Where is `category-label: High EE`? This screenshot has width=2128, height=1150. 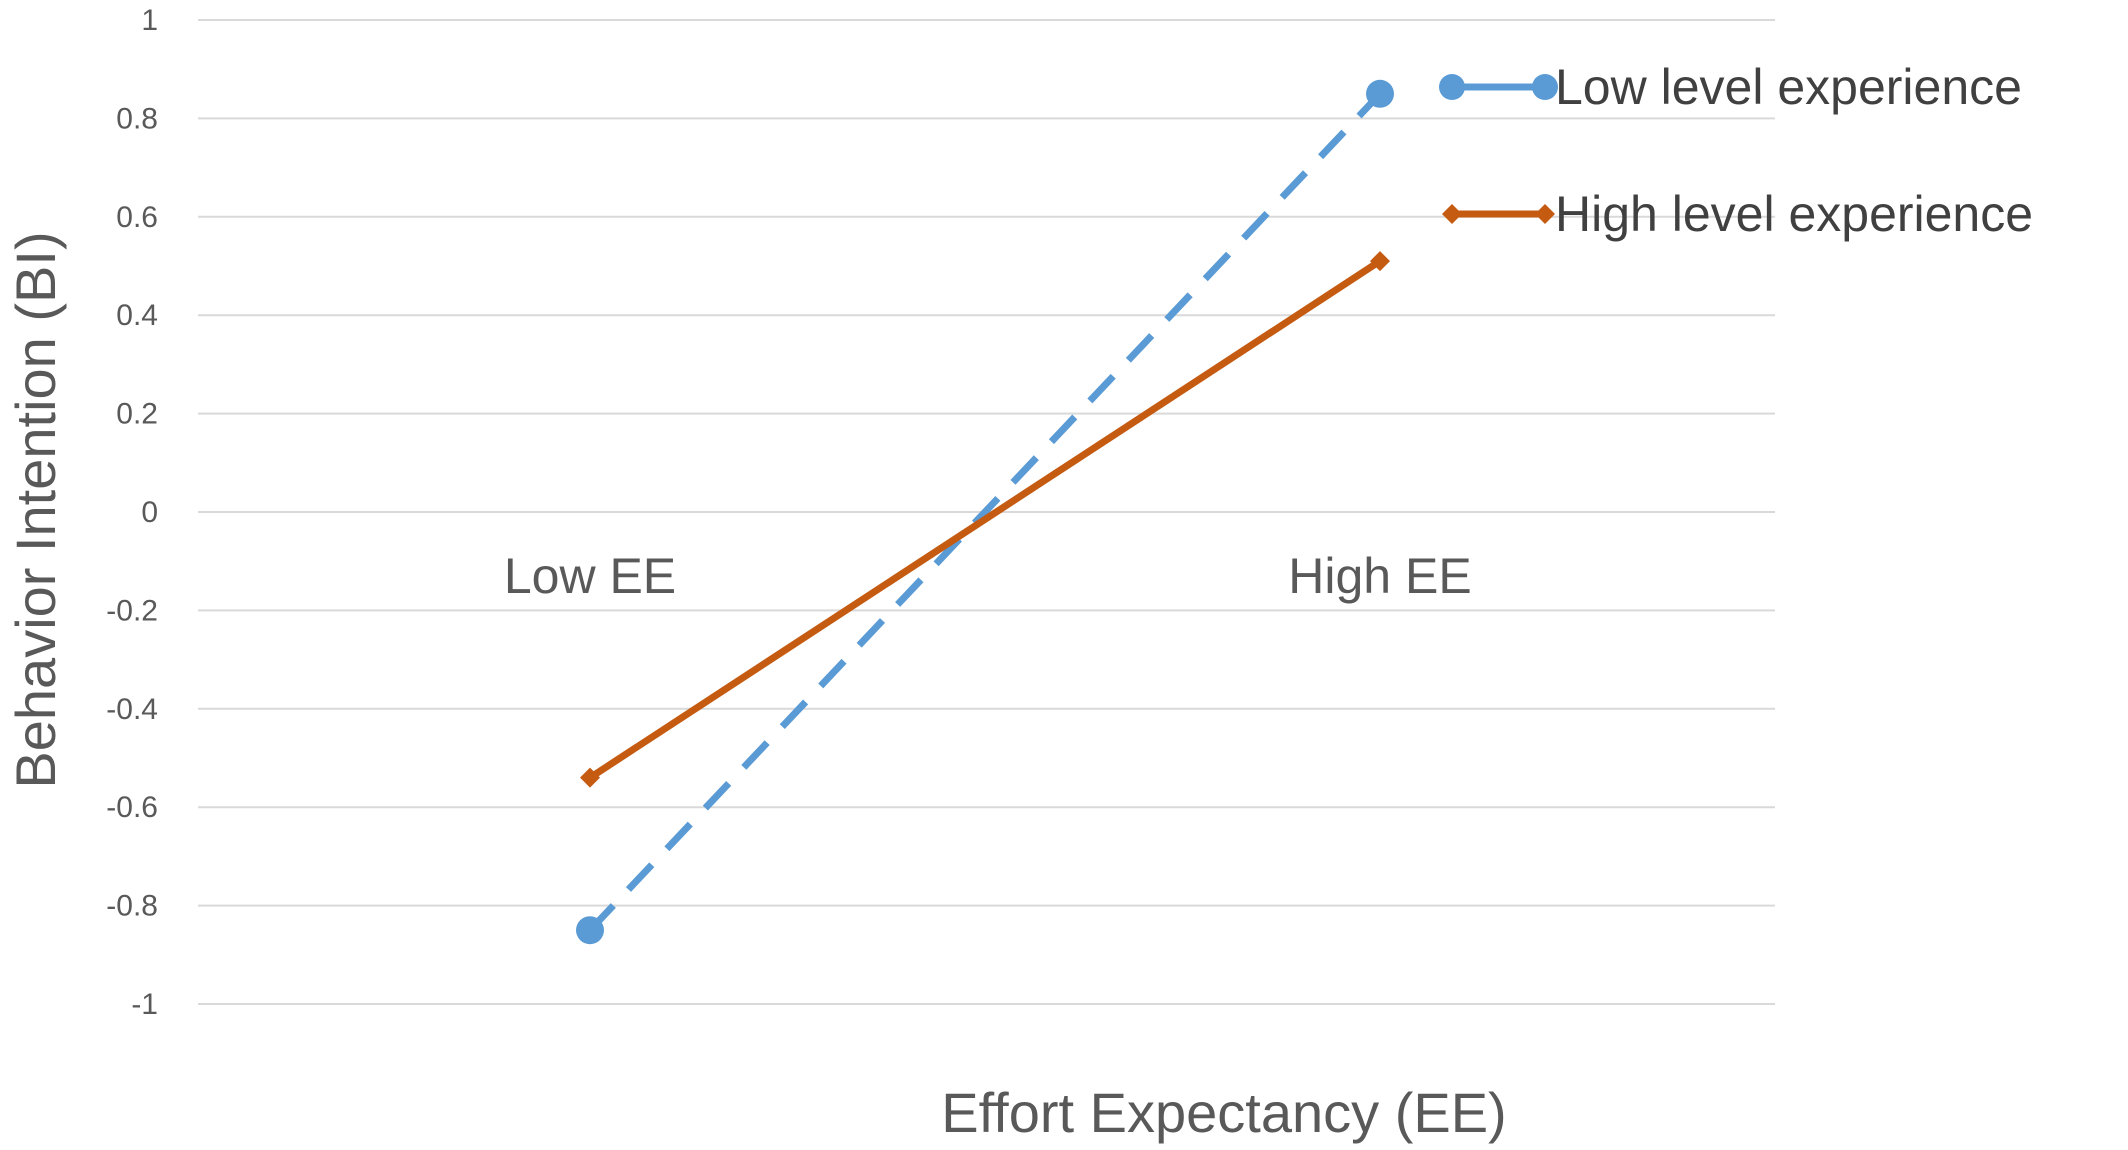 category-label: High EE is located at coordinates (1379, 576).